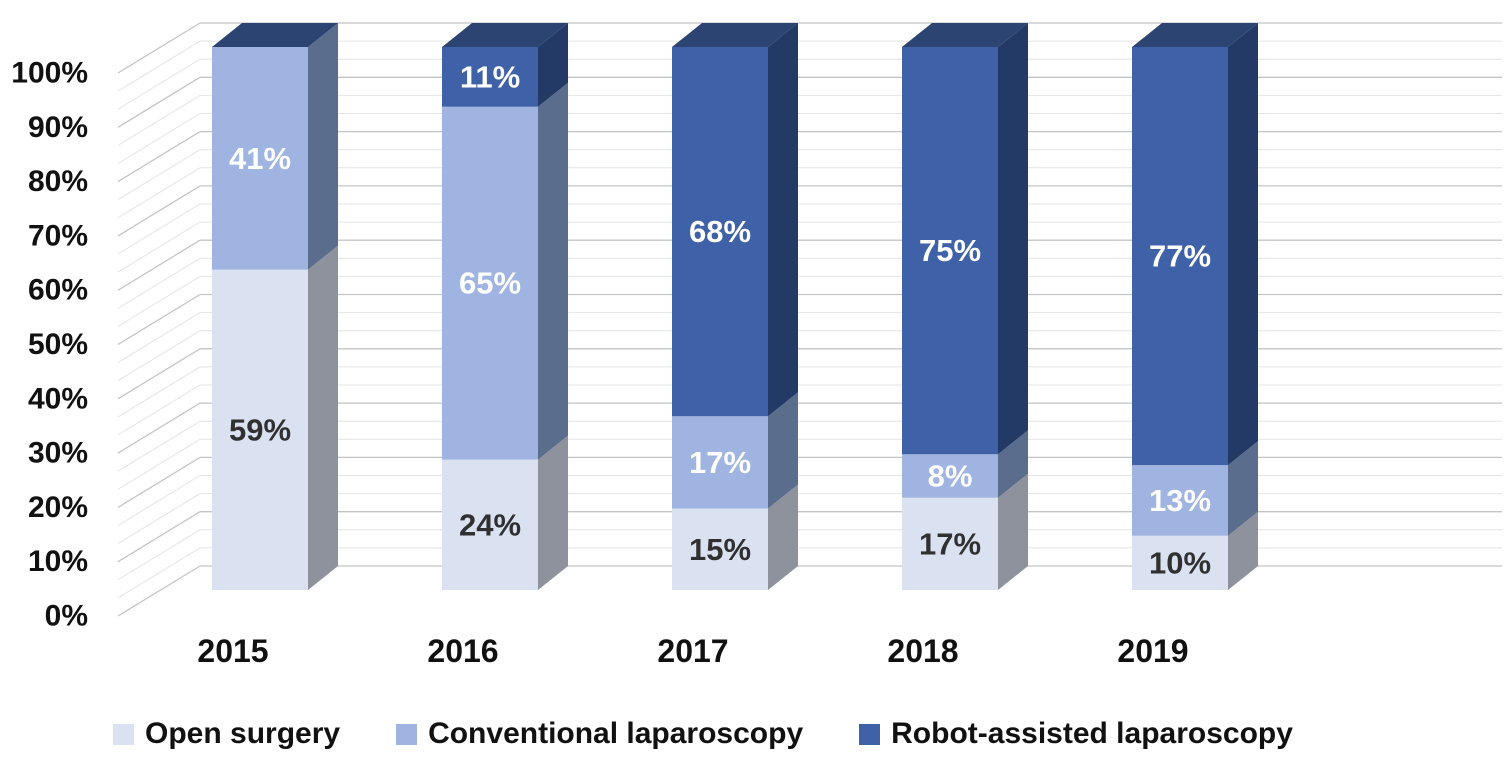 The height and width of the screenshot is (761, 1508). Describe the element at coordinates (58, 453) in the screenshot. I see `y-axis-tick-label: 30%` at that location.